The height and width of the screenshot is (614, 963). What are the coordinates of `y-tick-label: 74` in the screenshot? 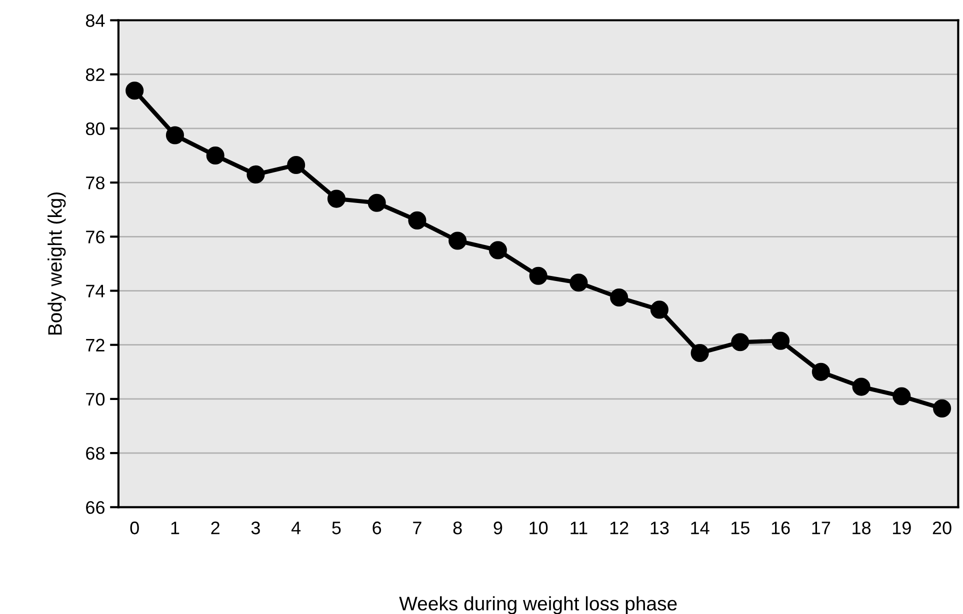 It's located at (95, 291).